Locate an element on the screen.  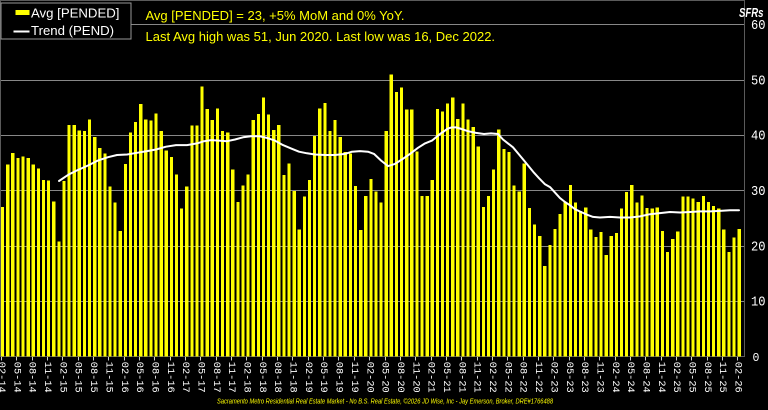
svg-text: 05-14 is located at coordinates (16, 377).